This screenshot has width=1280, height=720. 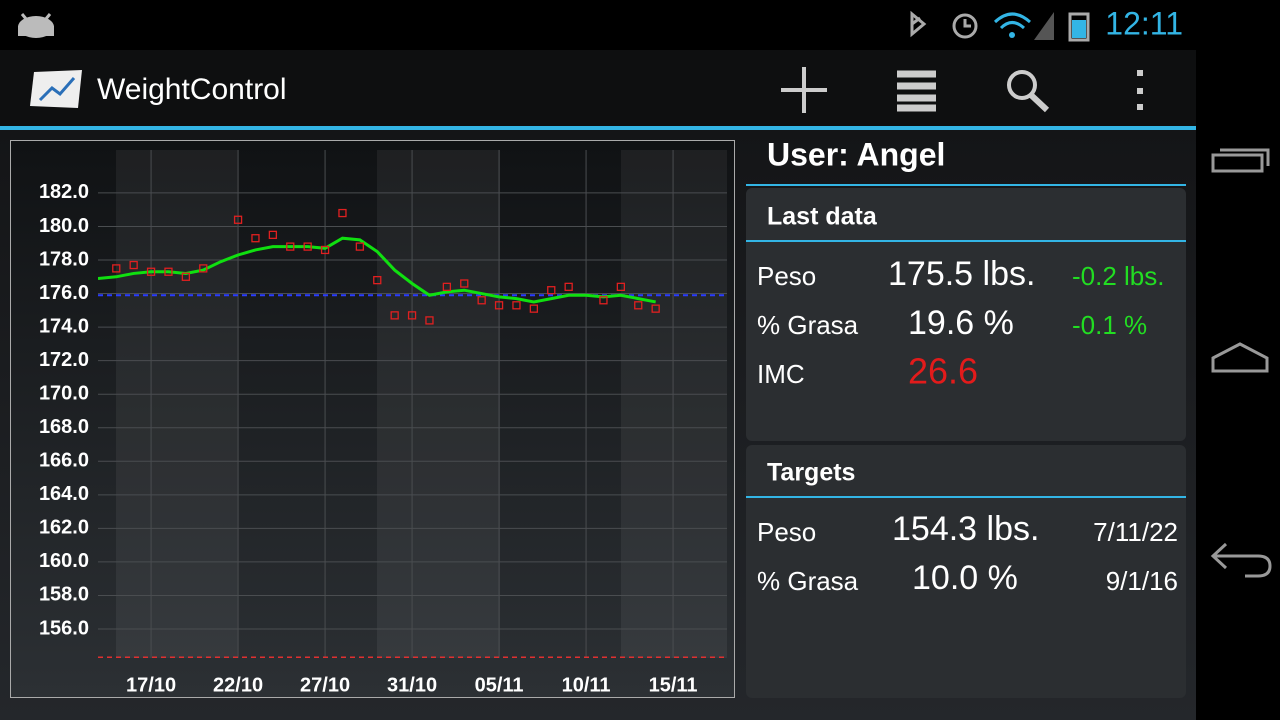 What do you see at coordinates (916, 91) in the screenshot?
I see `list-button` at bounding box center [916, 91].